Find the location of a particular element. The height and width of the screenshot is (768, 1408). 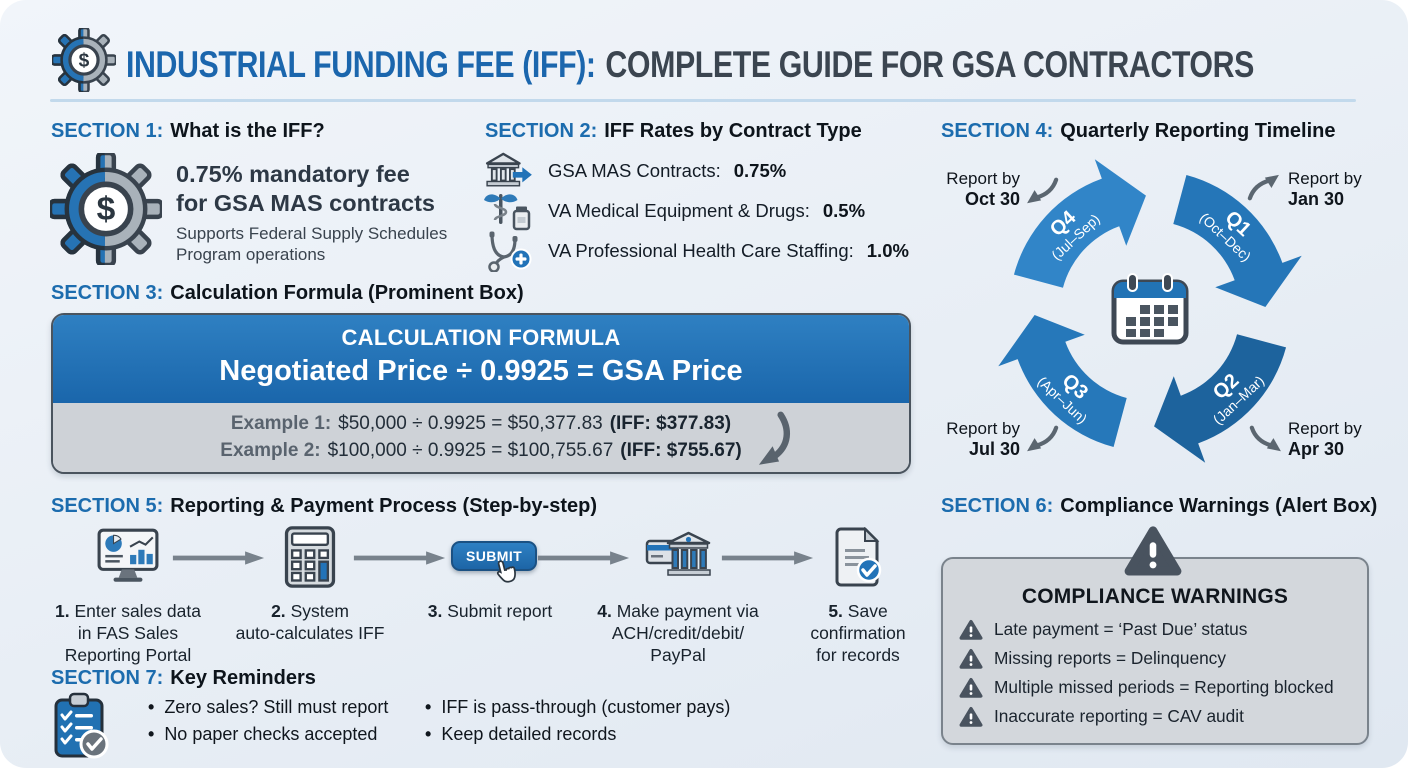

hand-cursor-icon is located at coordinates (506, 571).